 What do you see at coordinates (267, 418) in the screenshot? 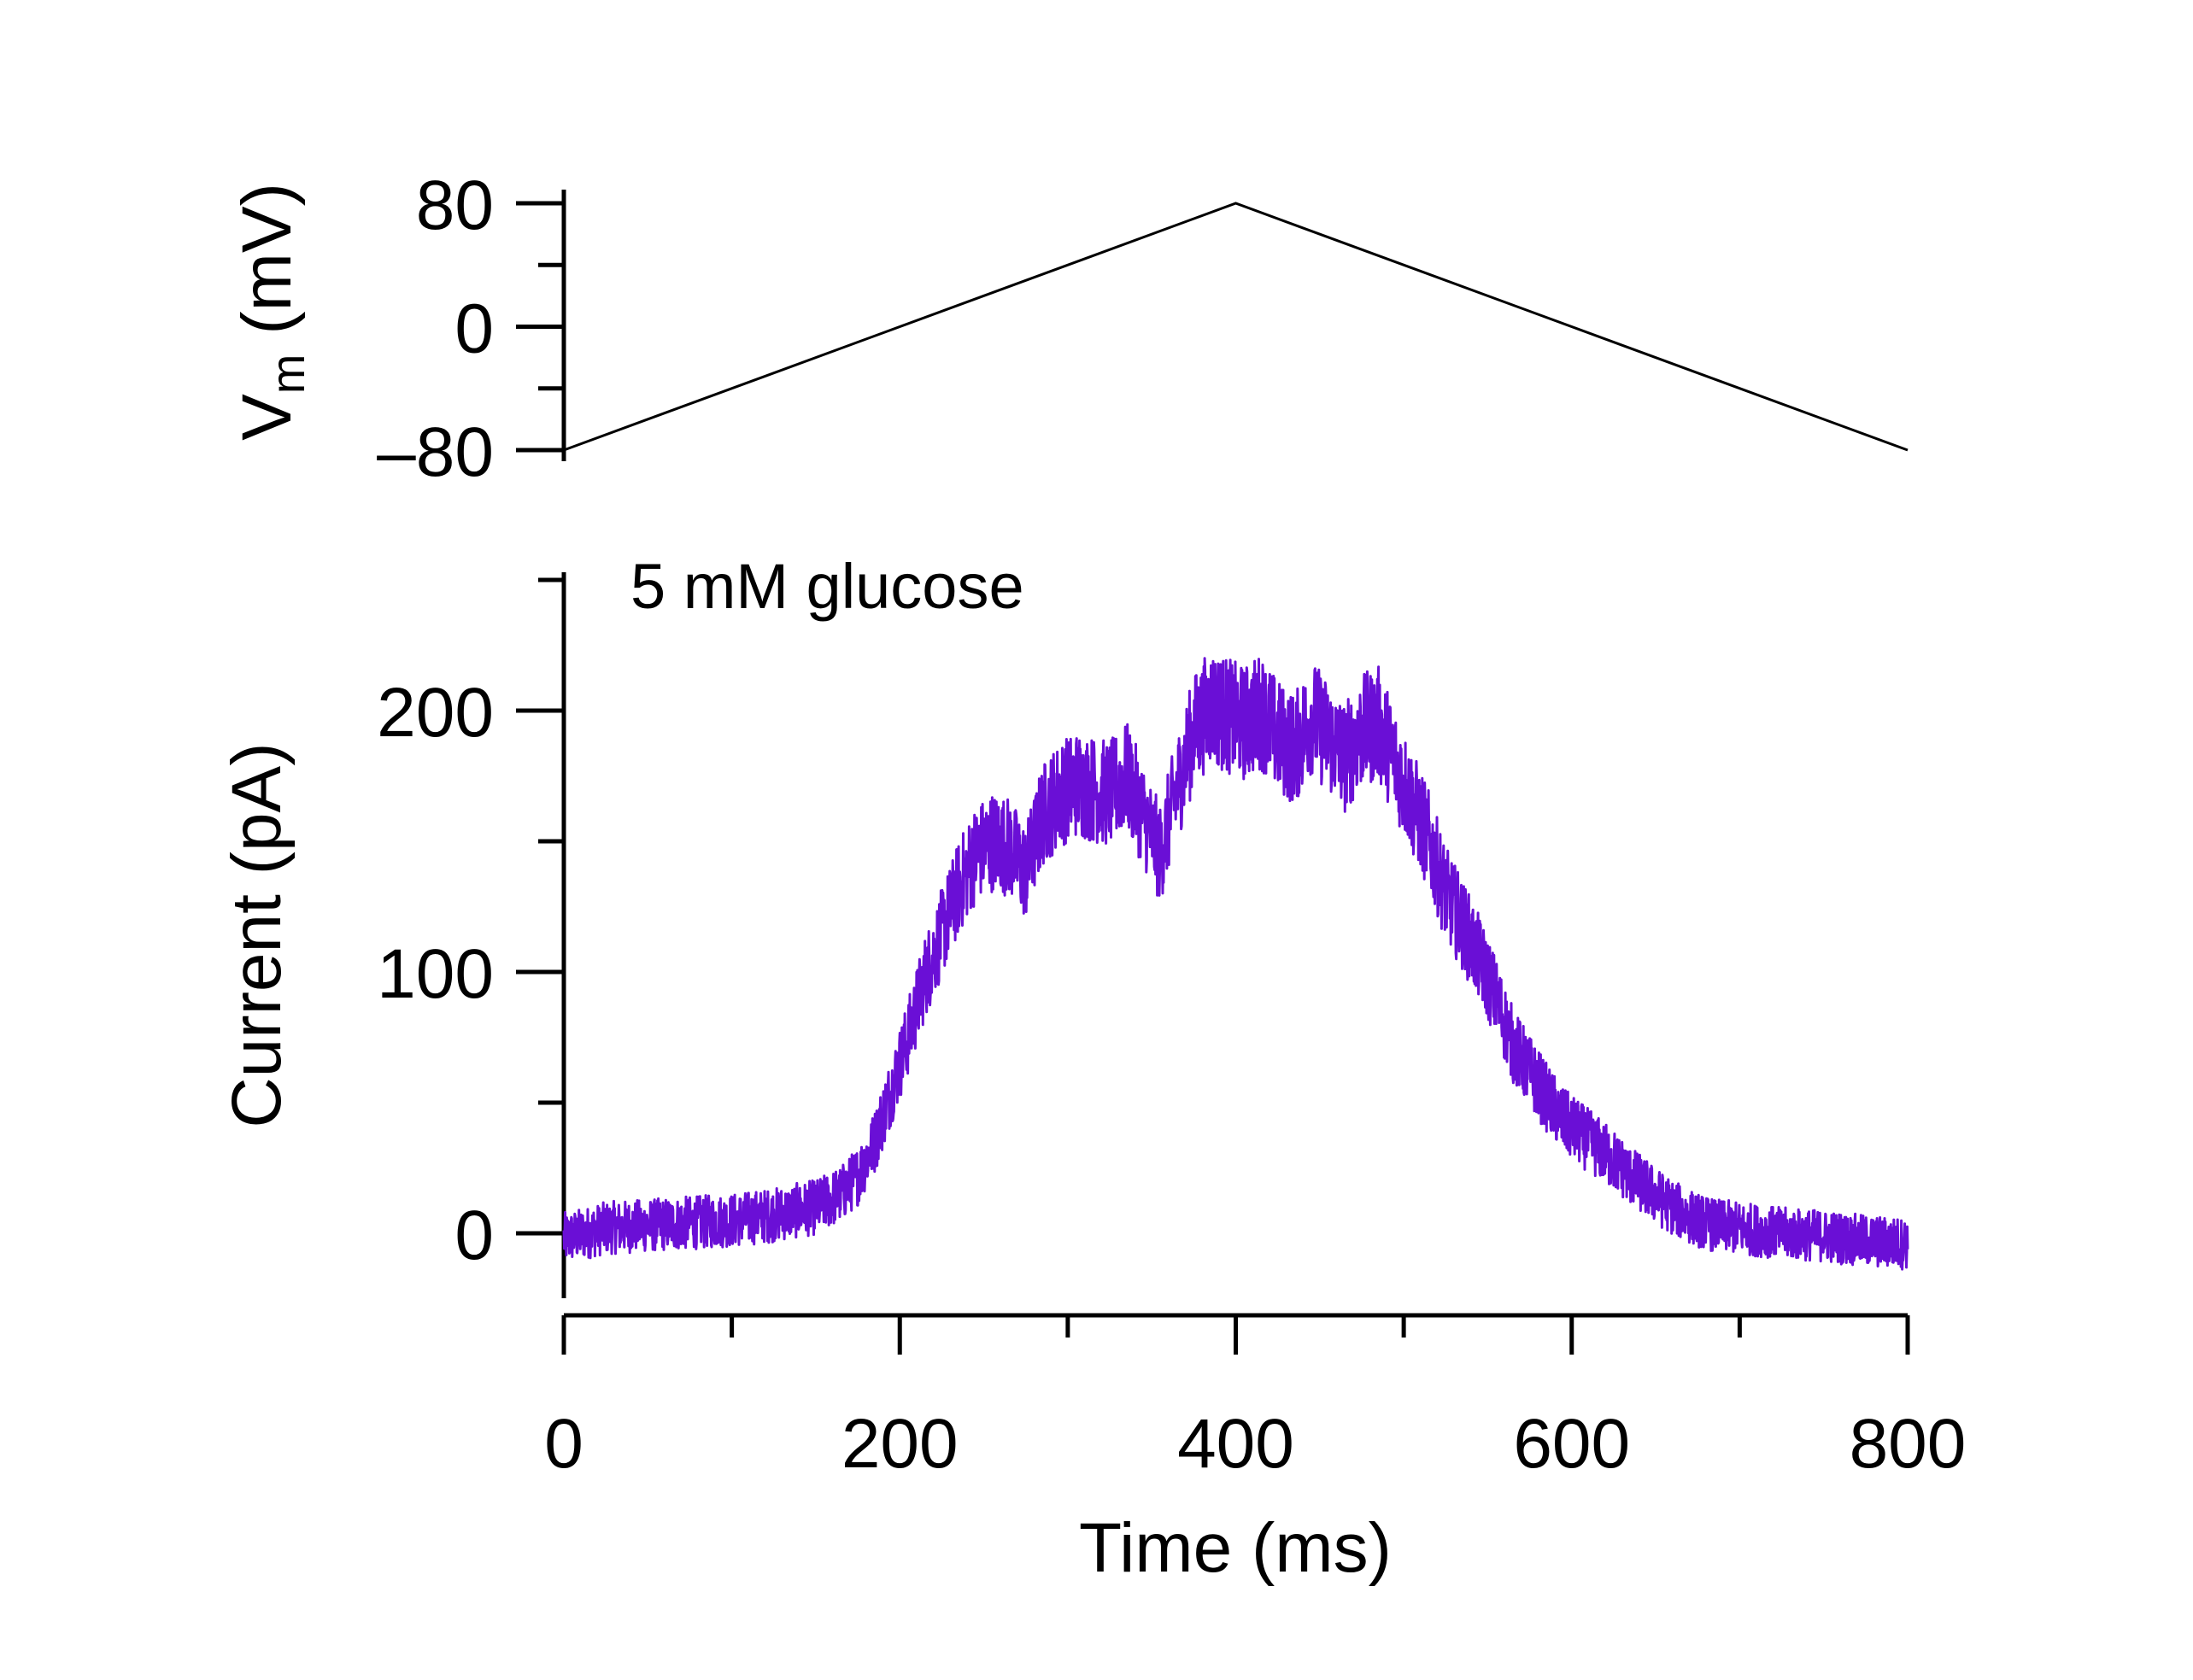
I see `voltage-y-axis-title-symbol: V` at bounding box center [267, 418].